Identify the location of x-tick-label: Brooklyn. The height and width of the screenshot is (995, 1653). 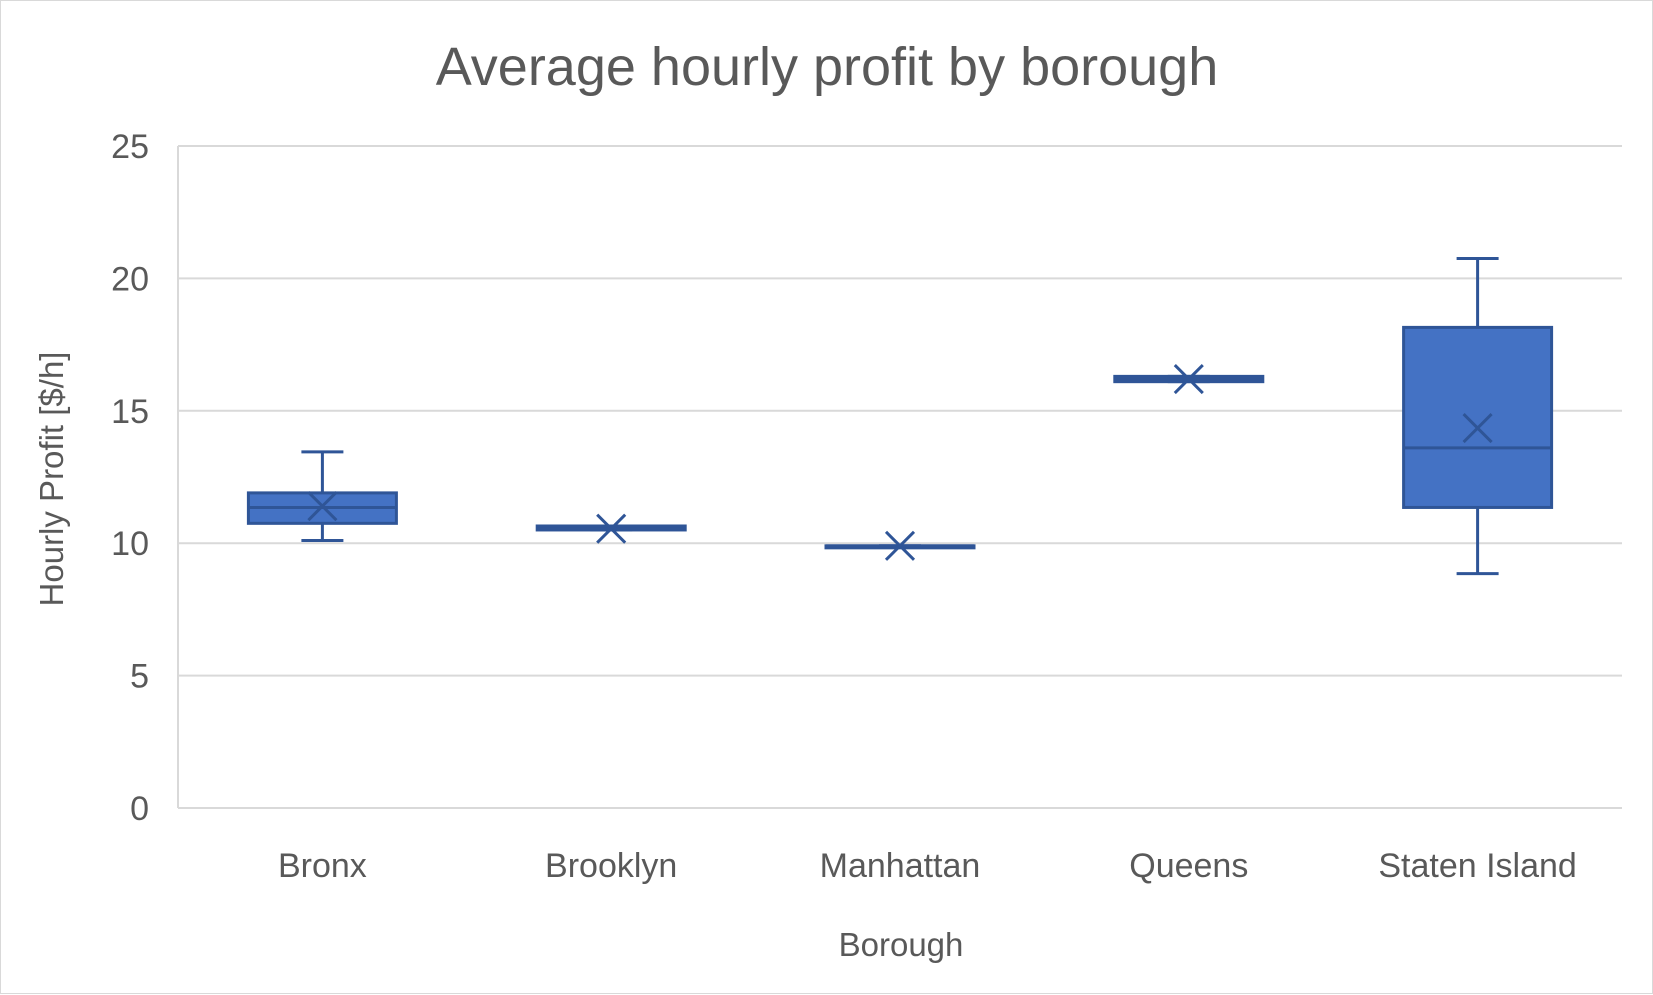
(611, 866).